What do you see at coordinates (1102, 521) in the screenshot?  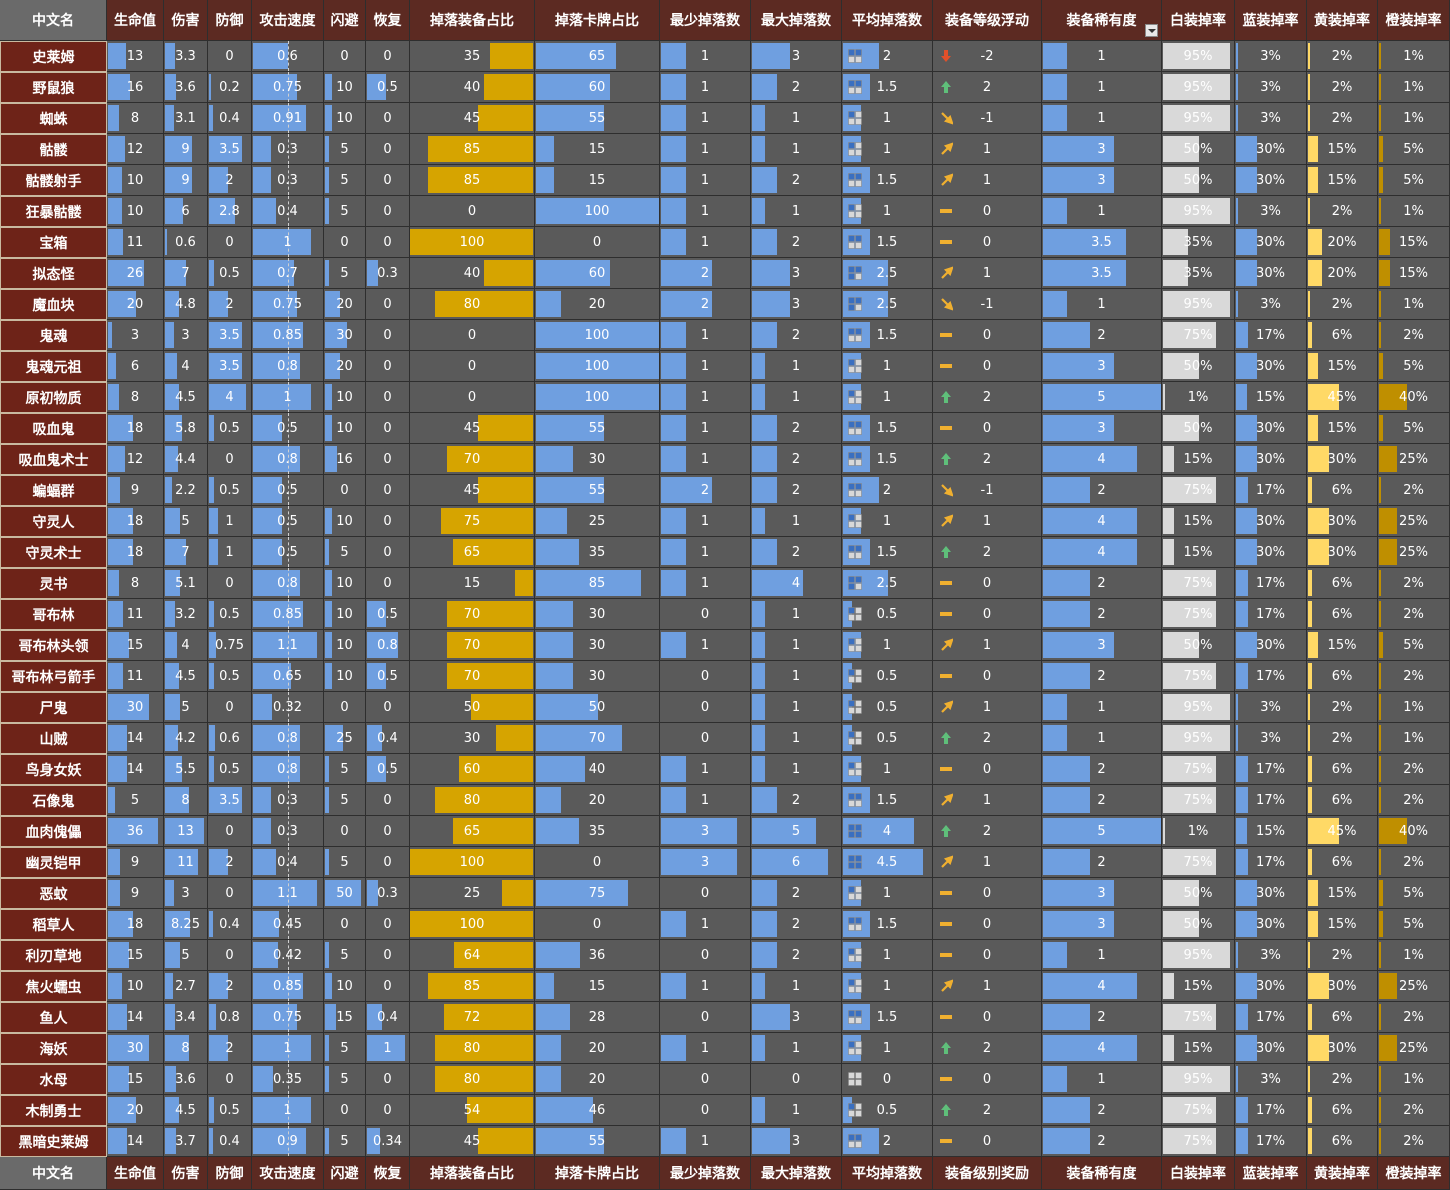 I see `cell-rar: 4` at bounding box center [1102, 521].